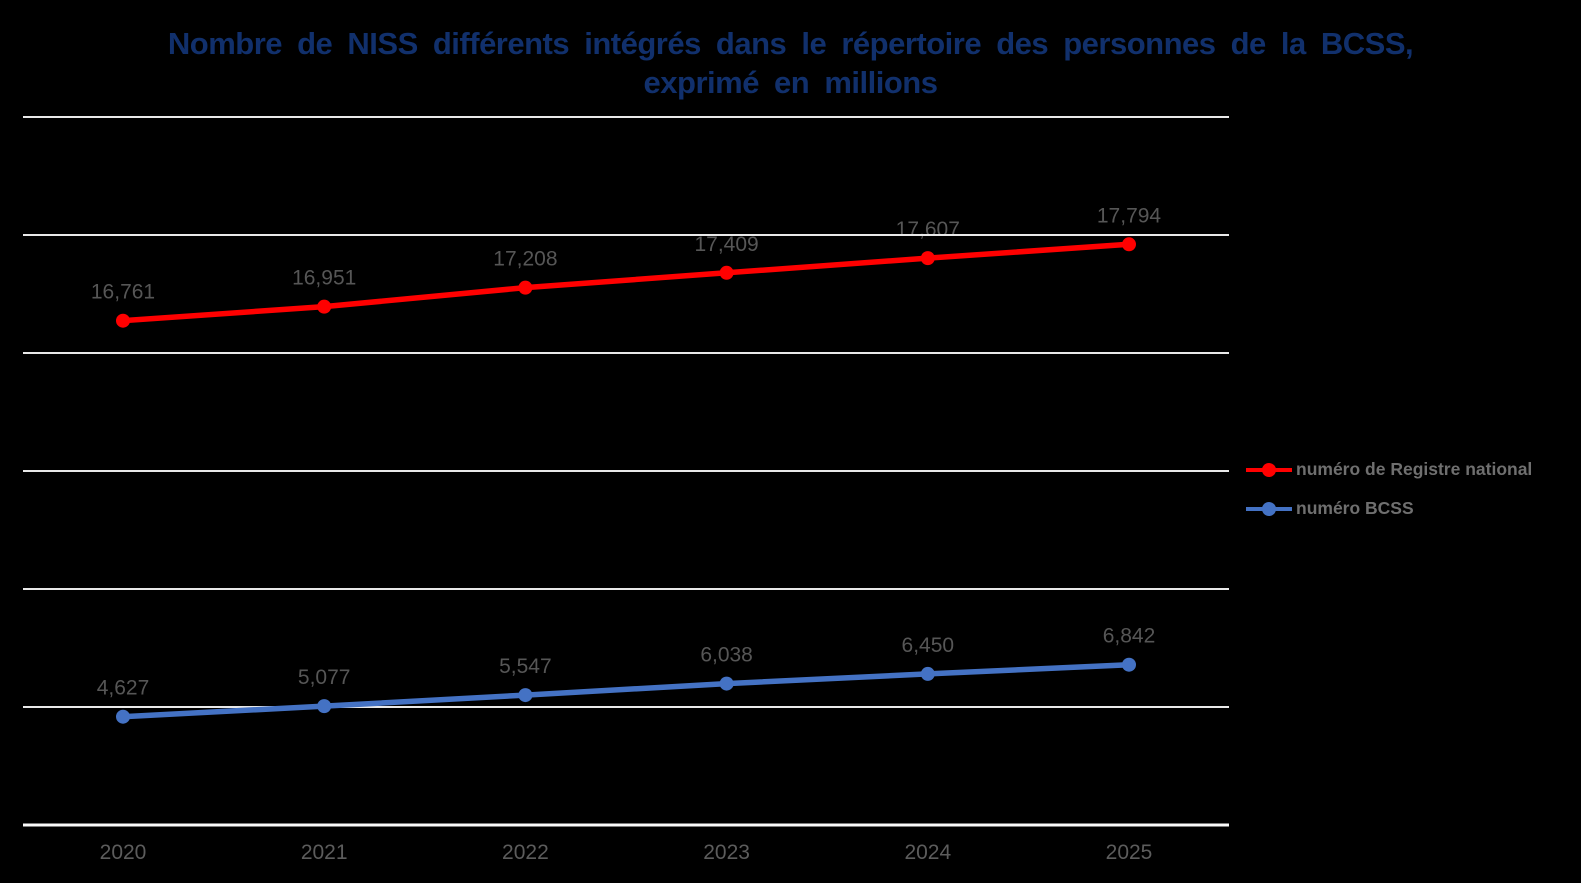 Image resolution: width=1581 pixels, height=883 pixels. Describe the element at coordinates (525, 287) in the screenshot. I see `registre-national-point-2022` at that location.